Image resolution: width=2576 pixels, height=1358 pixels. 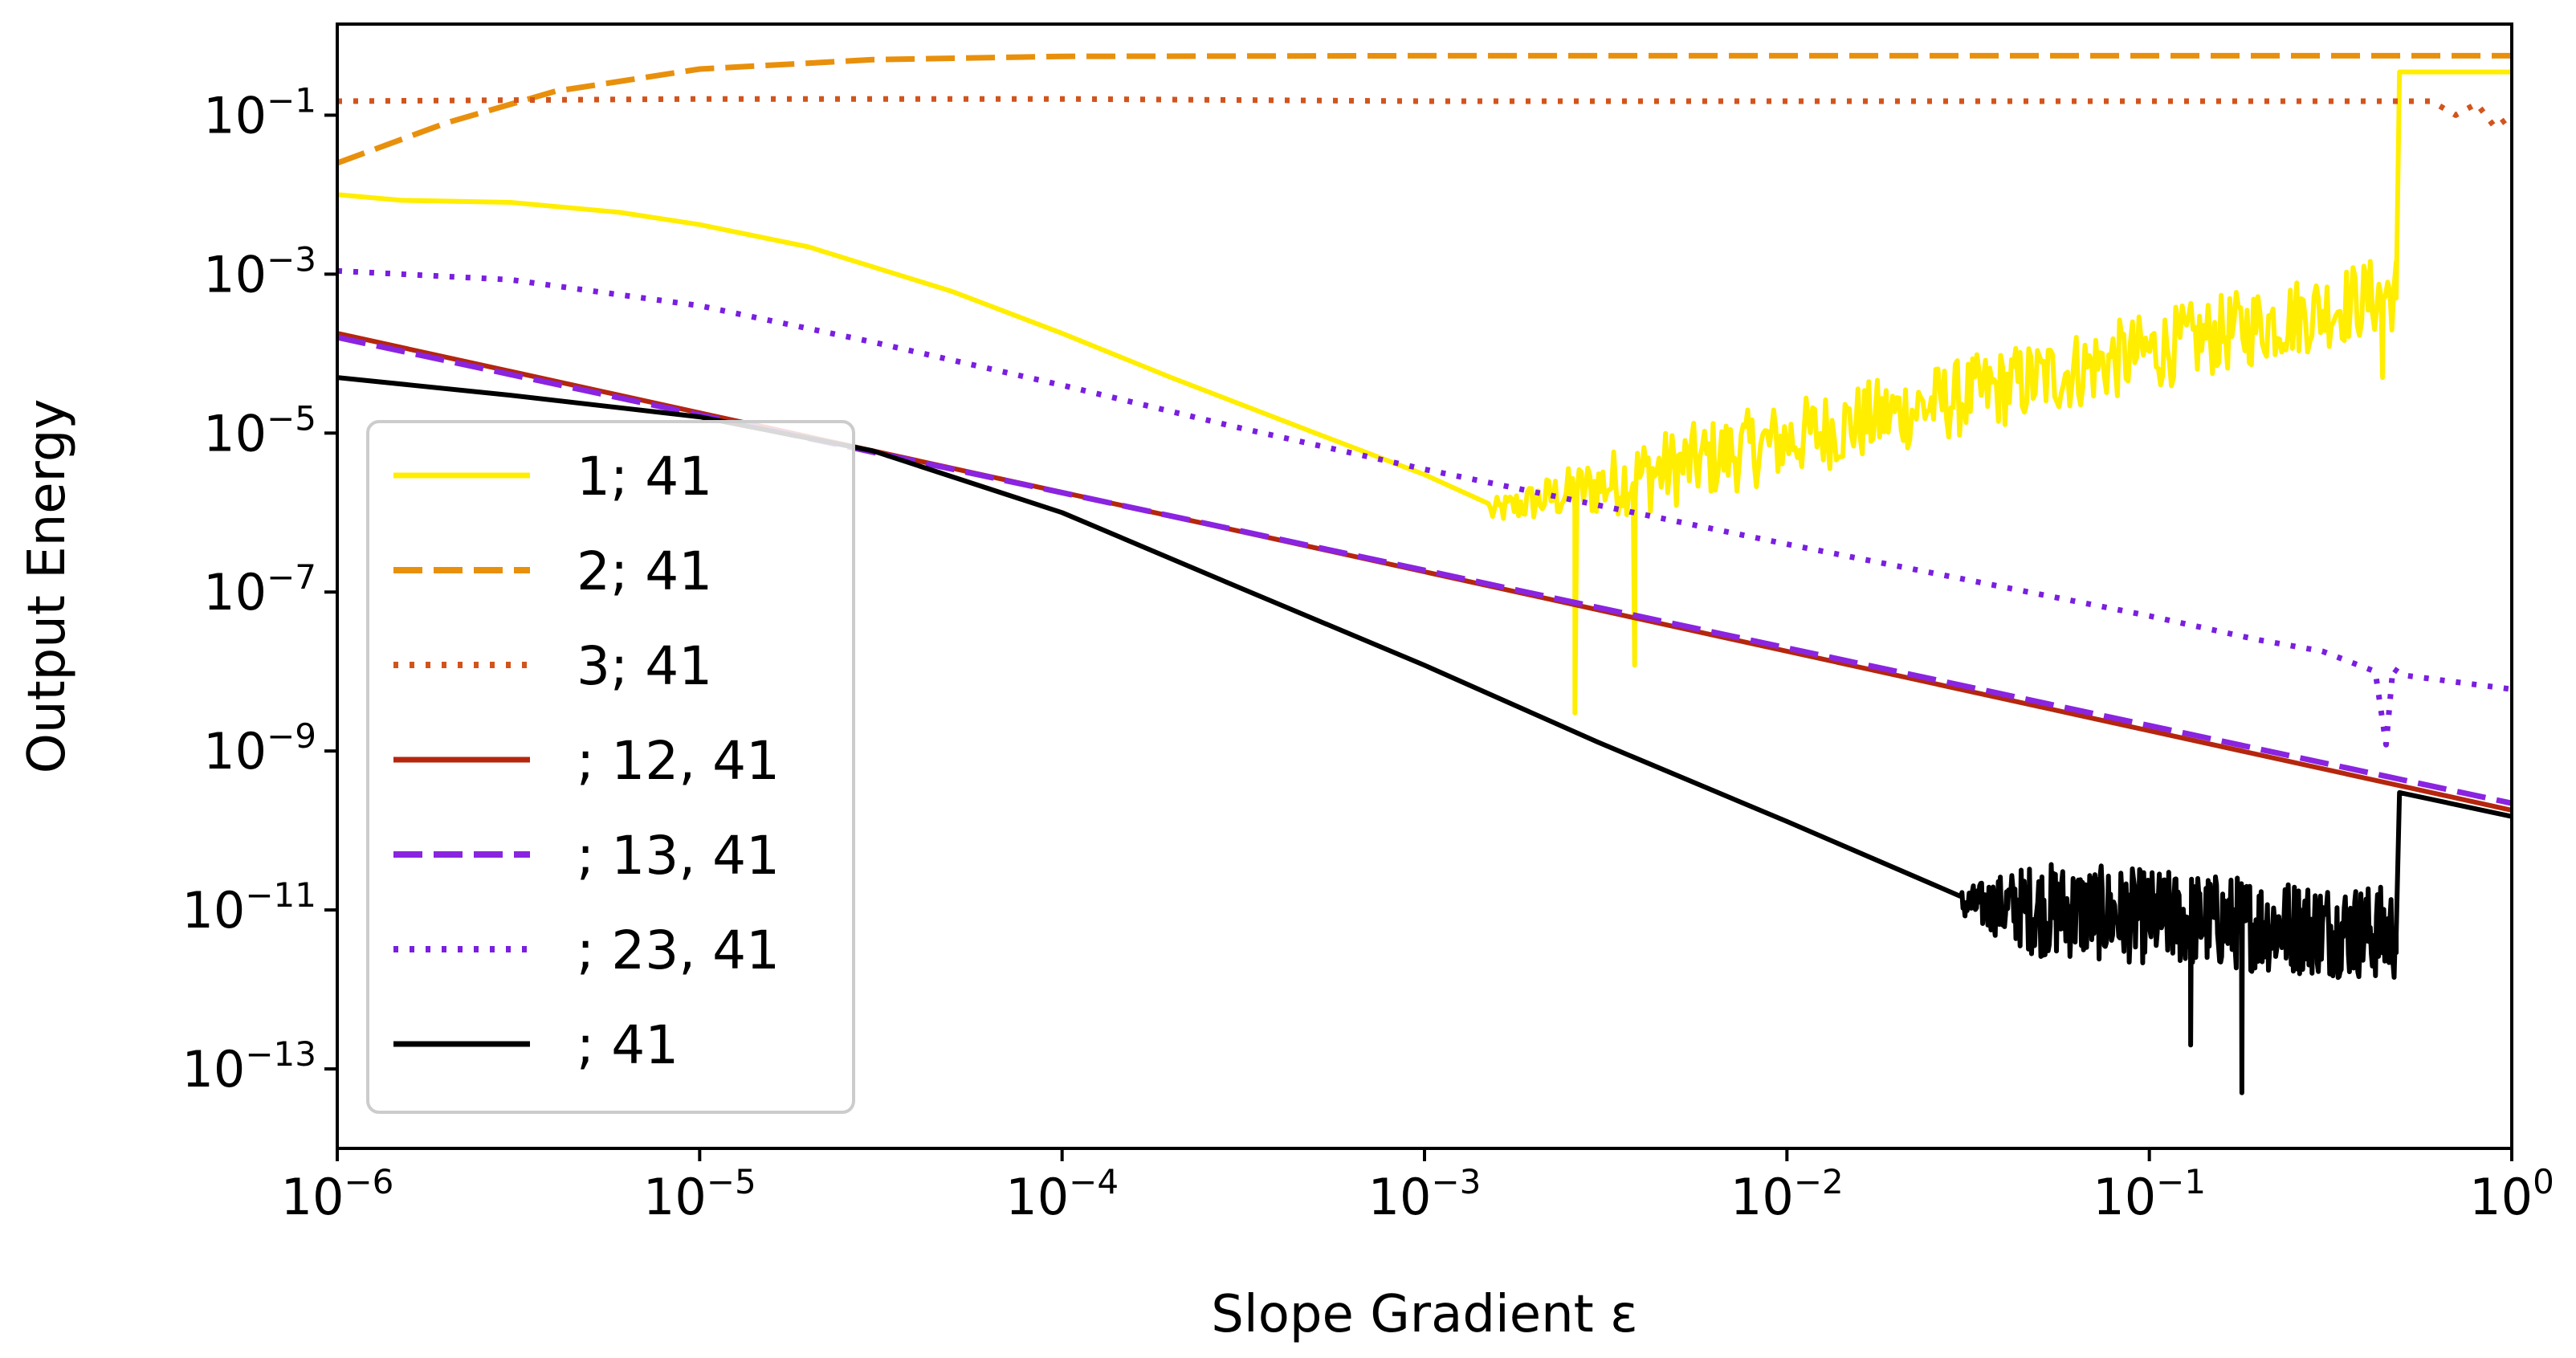 What do you see at coordinates (644, 477) in the screenshot?
I see `legend-label: 1; 41` at bounding box center [644, 477].